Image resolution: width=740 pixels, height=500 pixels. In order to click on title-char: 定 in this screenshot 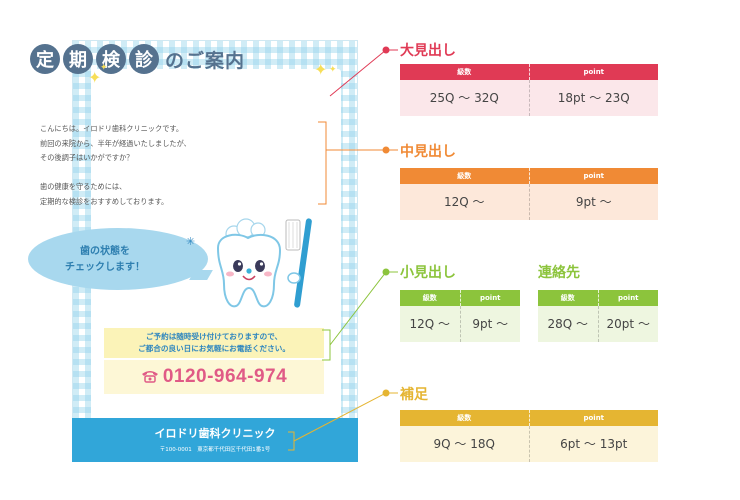, I will do `click(45, 59)`.